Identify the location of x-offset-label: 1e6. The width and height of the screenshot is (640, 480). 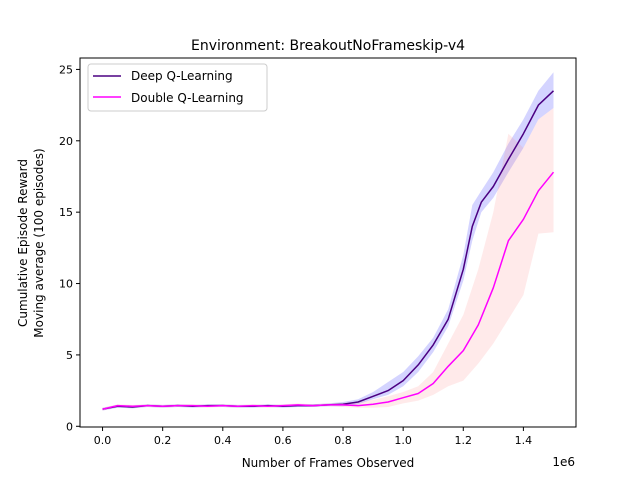
(563, 462).